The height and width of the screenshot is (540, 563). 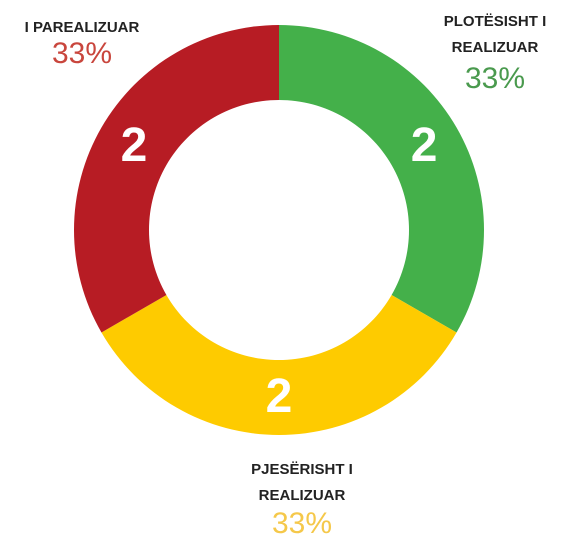 What do you see at coordinates (302, 469) in the screenshot?
I see `category-label: PJESËRISHT I` at bounding box center [302, 469].